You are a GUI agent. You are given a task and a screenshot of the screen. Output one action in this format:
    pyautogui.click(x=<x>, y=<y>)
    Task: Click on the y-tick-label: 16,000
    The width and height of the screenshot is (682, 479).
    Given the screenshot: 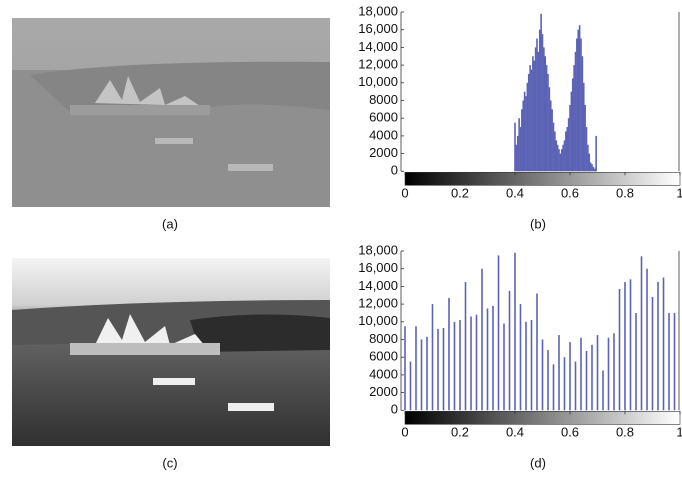 What is the action you would take?
    pyautogui.click(x=378, y=28)
    